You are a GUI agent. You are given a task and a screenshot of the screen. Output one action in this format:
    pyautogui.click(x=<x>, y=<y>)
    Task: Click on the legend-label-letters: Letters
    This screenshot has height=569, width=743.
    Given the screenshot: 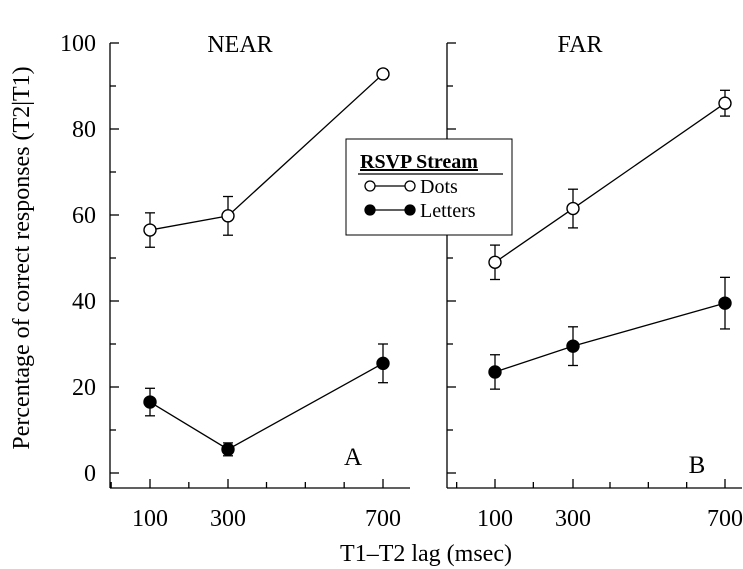 What is the action you would take?
    pyautogui.click(x=448, y=211)
    